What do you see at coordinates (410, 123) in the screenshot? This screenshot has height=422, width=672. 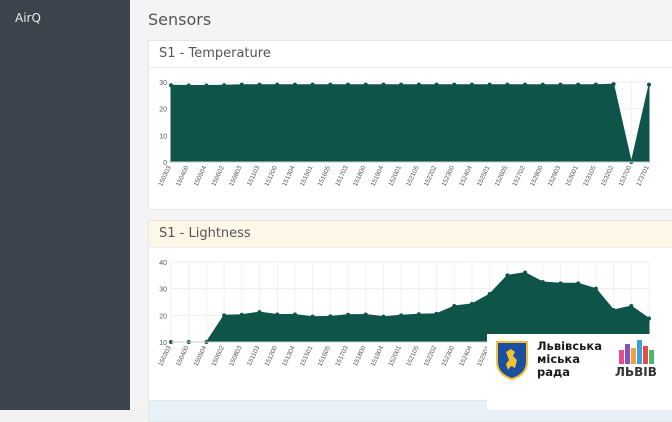 I see `series-area` at bounding box center [410, 123].